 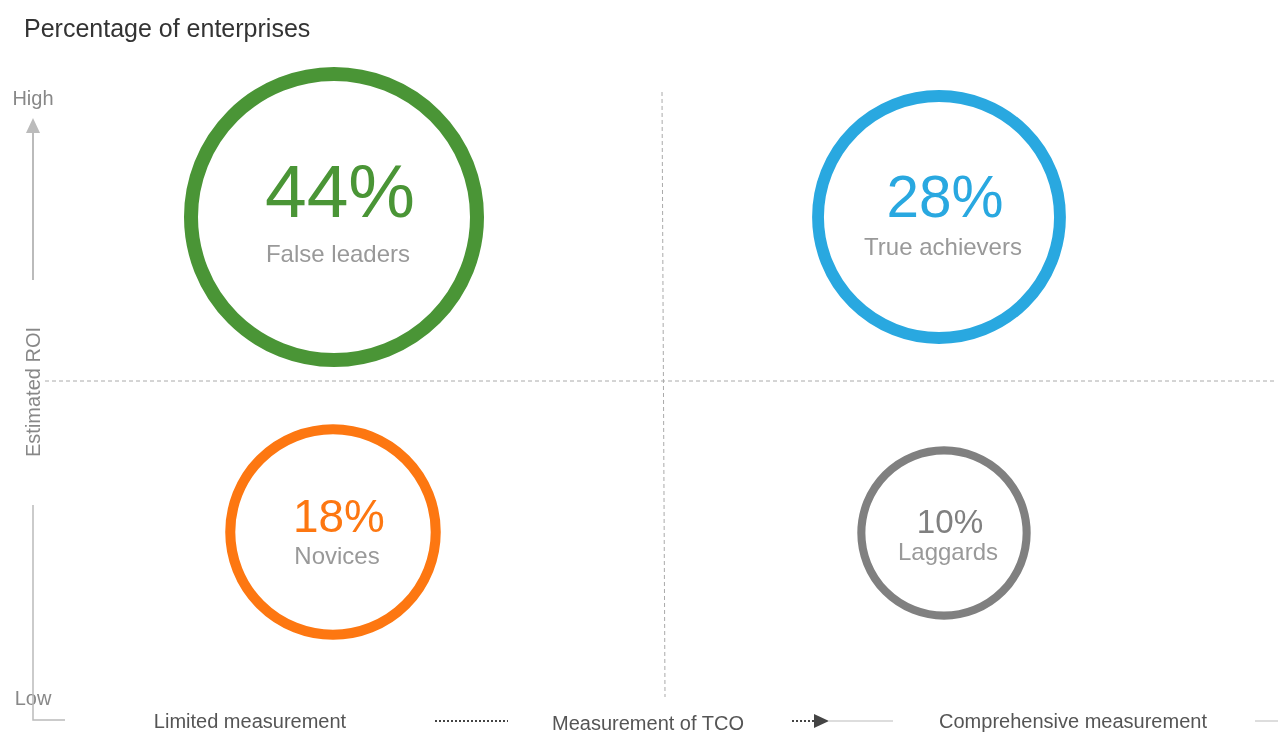 I want to click on text: Low, so click(x=33, y=698).